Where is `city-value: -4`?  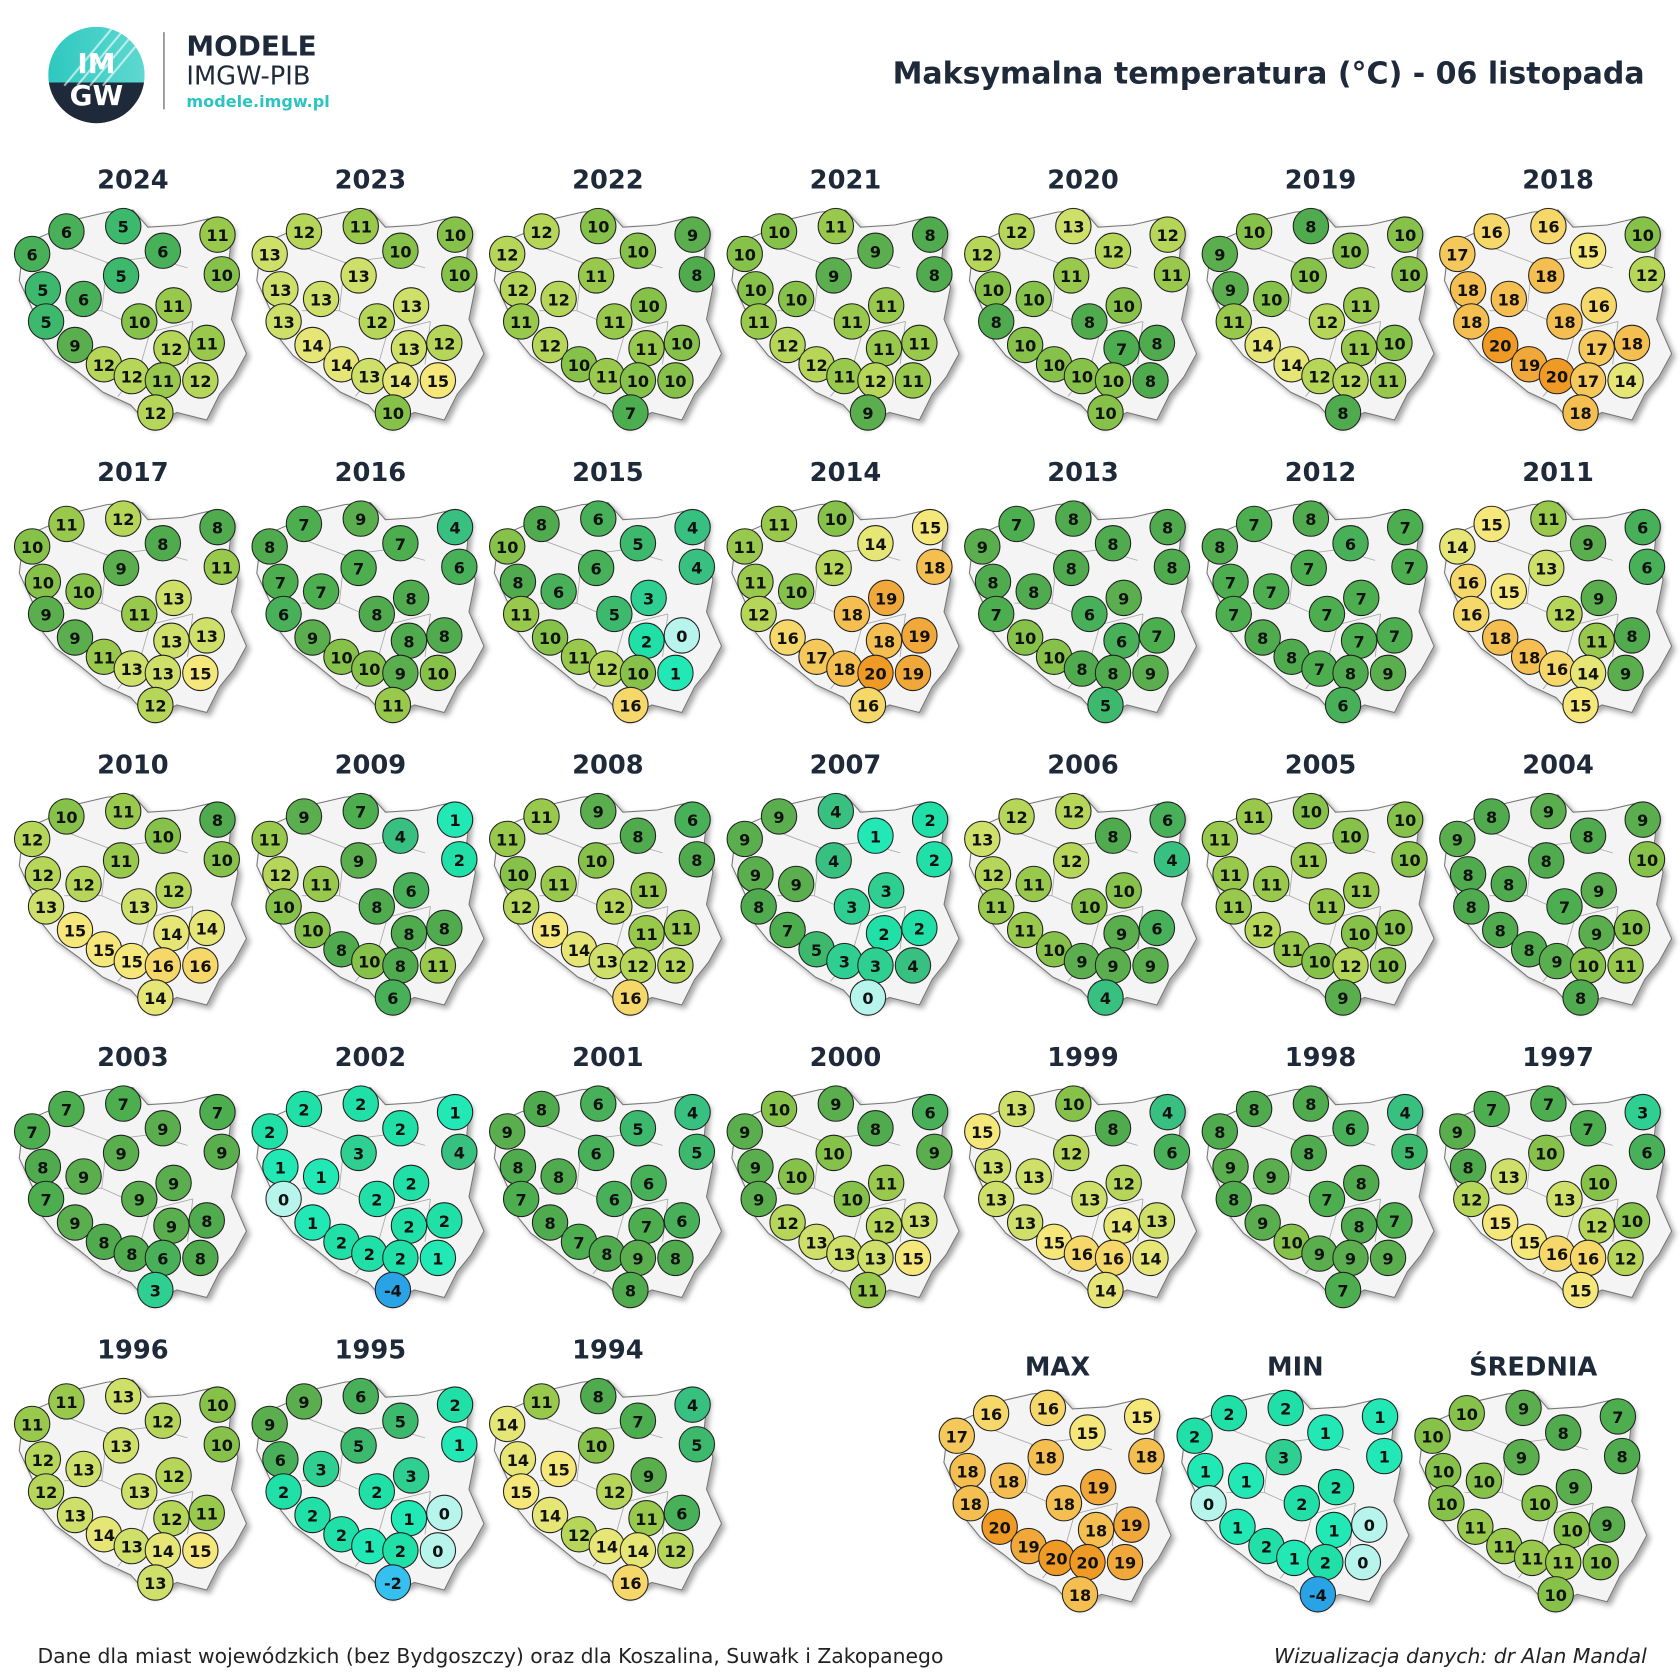
city-value: -4 is located at coordinates (393, 1291).